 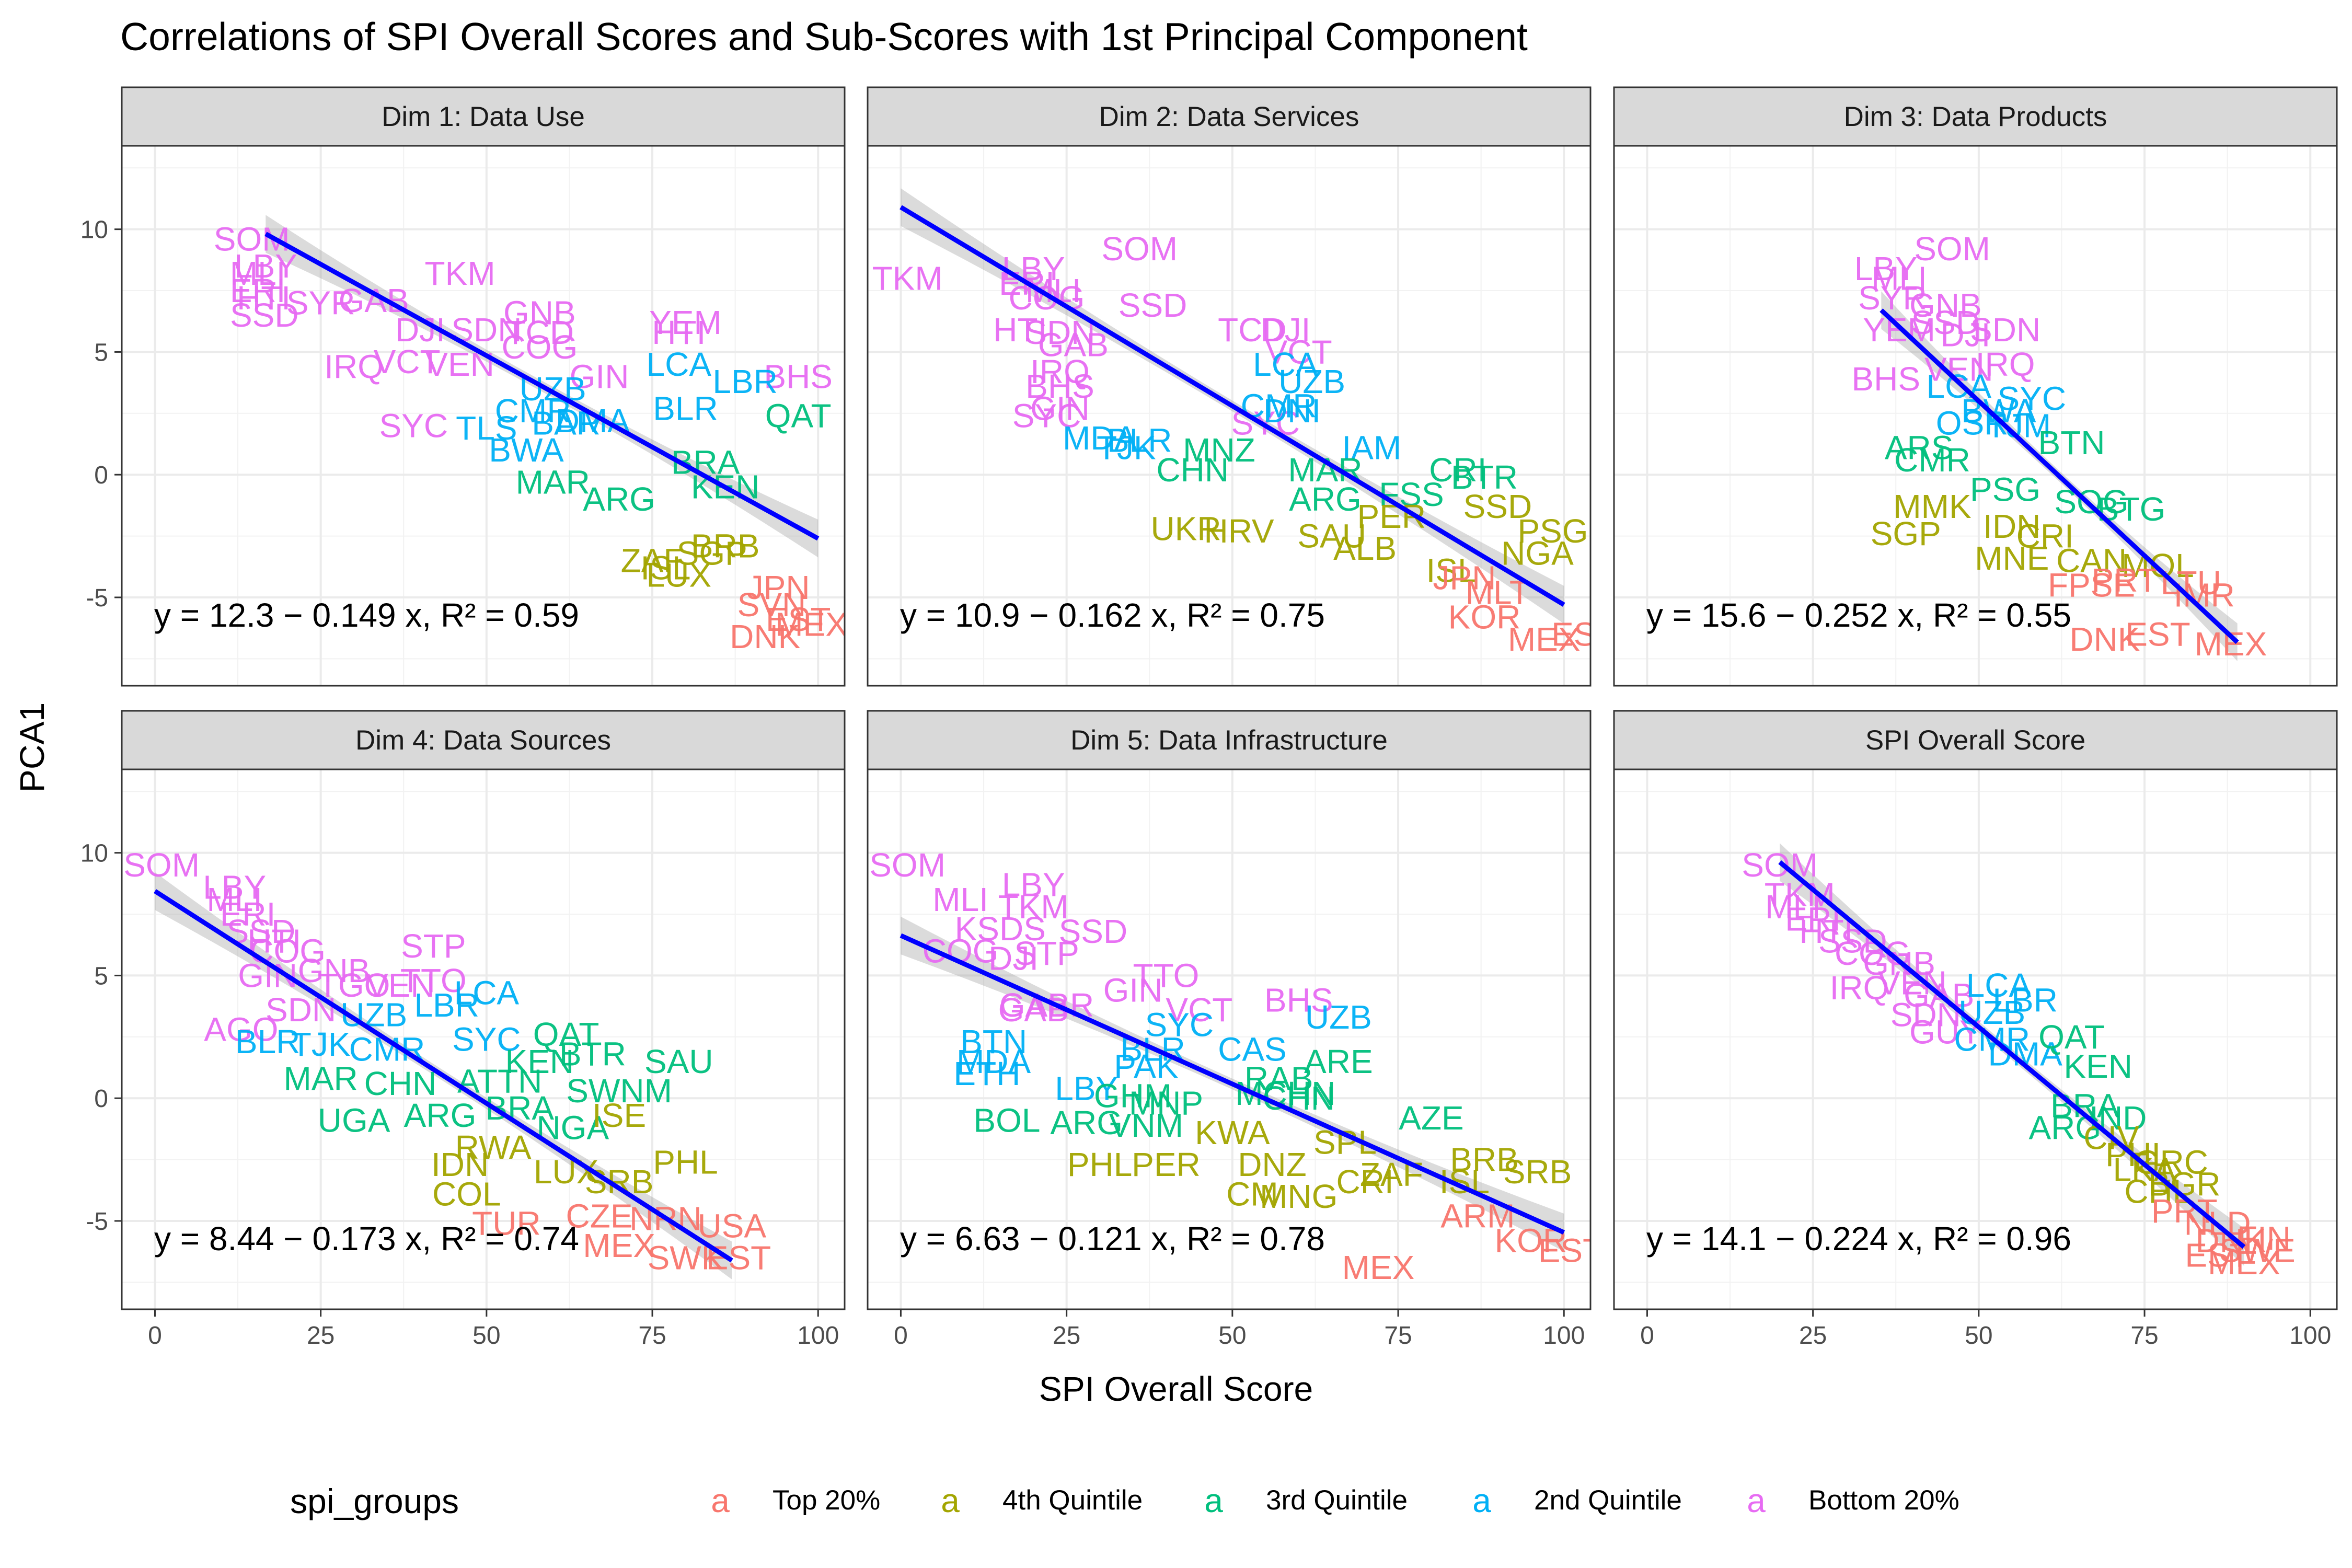 I want to click on point-label: MNE, so click(x=2012, y=558).